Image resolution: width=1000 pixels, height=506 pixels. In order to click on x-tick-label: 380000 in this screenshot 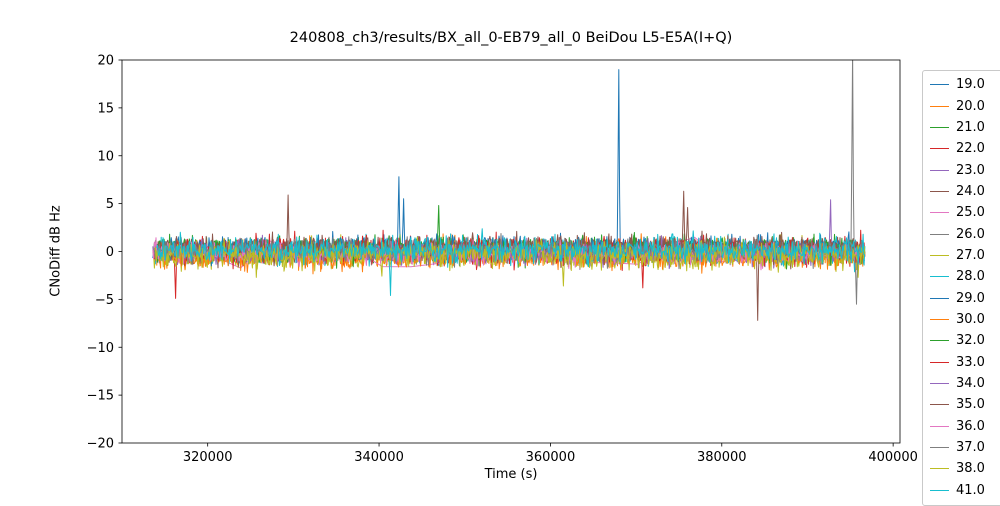, I will do `click(722, 457)`.